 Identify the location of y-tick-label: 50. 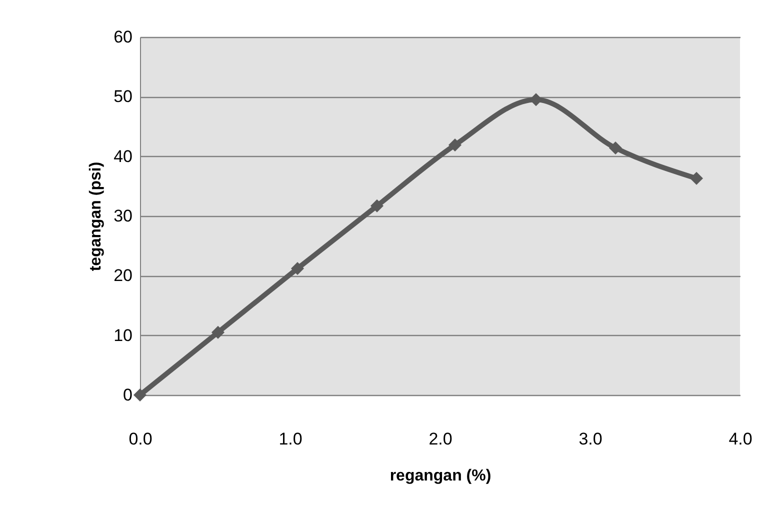
(123, 96).